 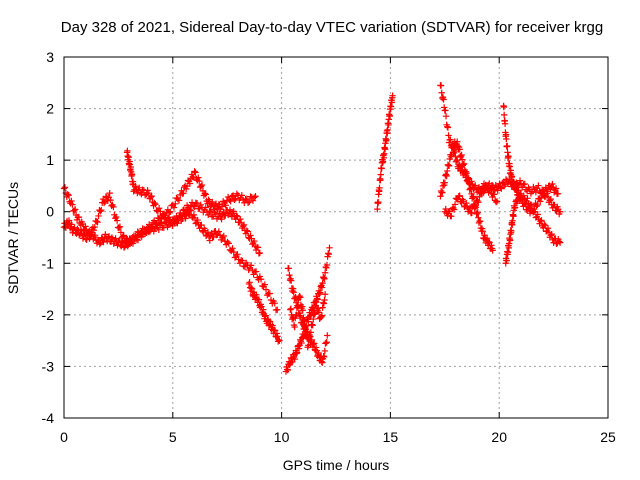 I want to click on x-axis-label: GPS time / hours, so click(x=336, y=465).